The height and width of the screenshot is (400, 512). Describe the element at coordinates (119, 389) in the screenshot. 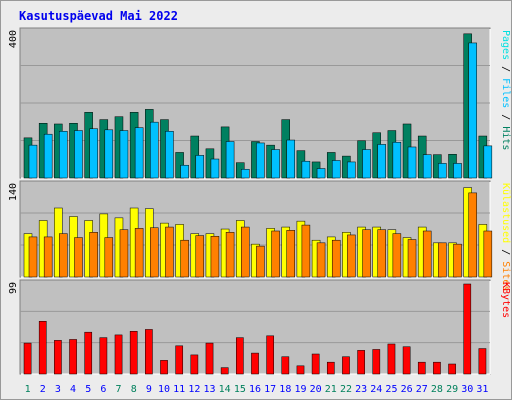

I see `x-tick-label-day-7: 7` at that location.